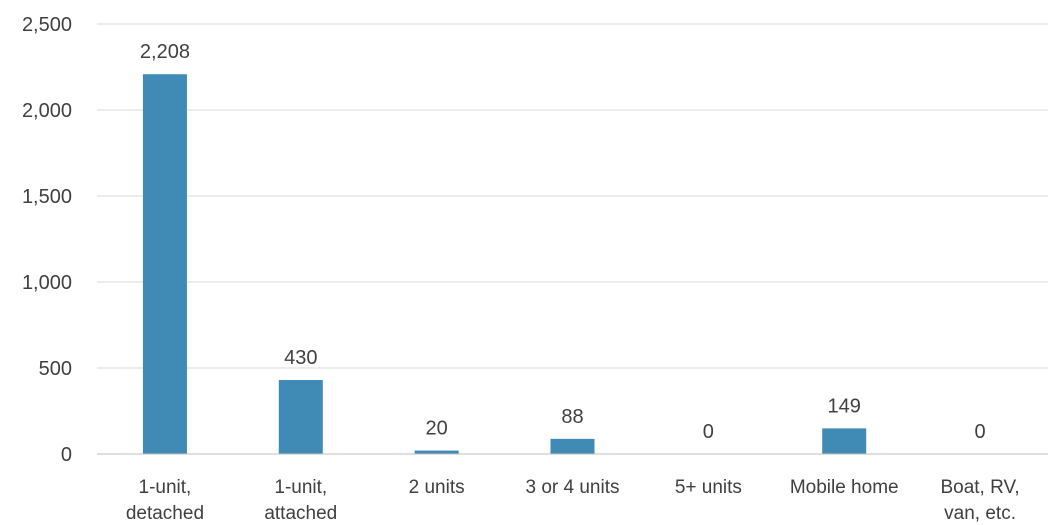  What do you see at coordinates (47, 25) in the screenshot?
I see `y-tick-label: 2,500` at bounding box center [47, 25].